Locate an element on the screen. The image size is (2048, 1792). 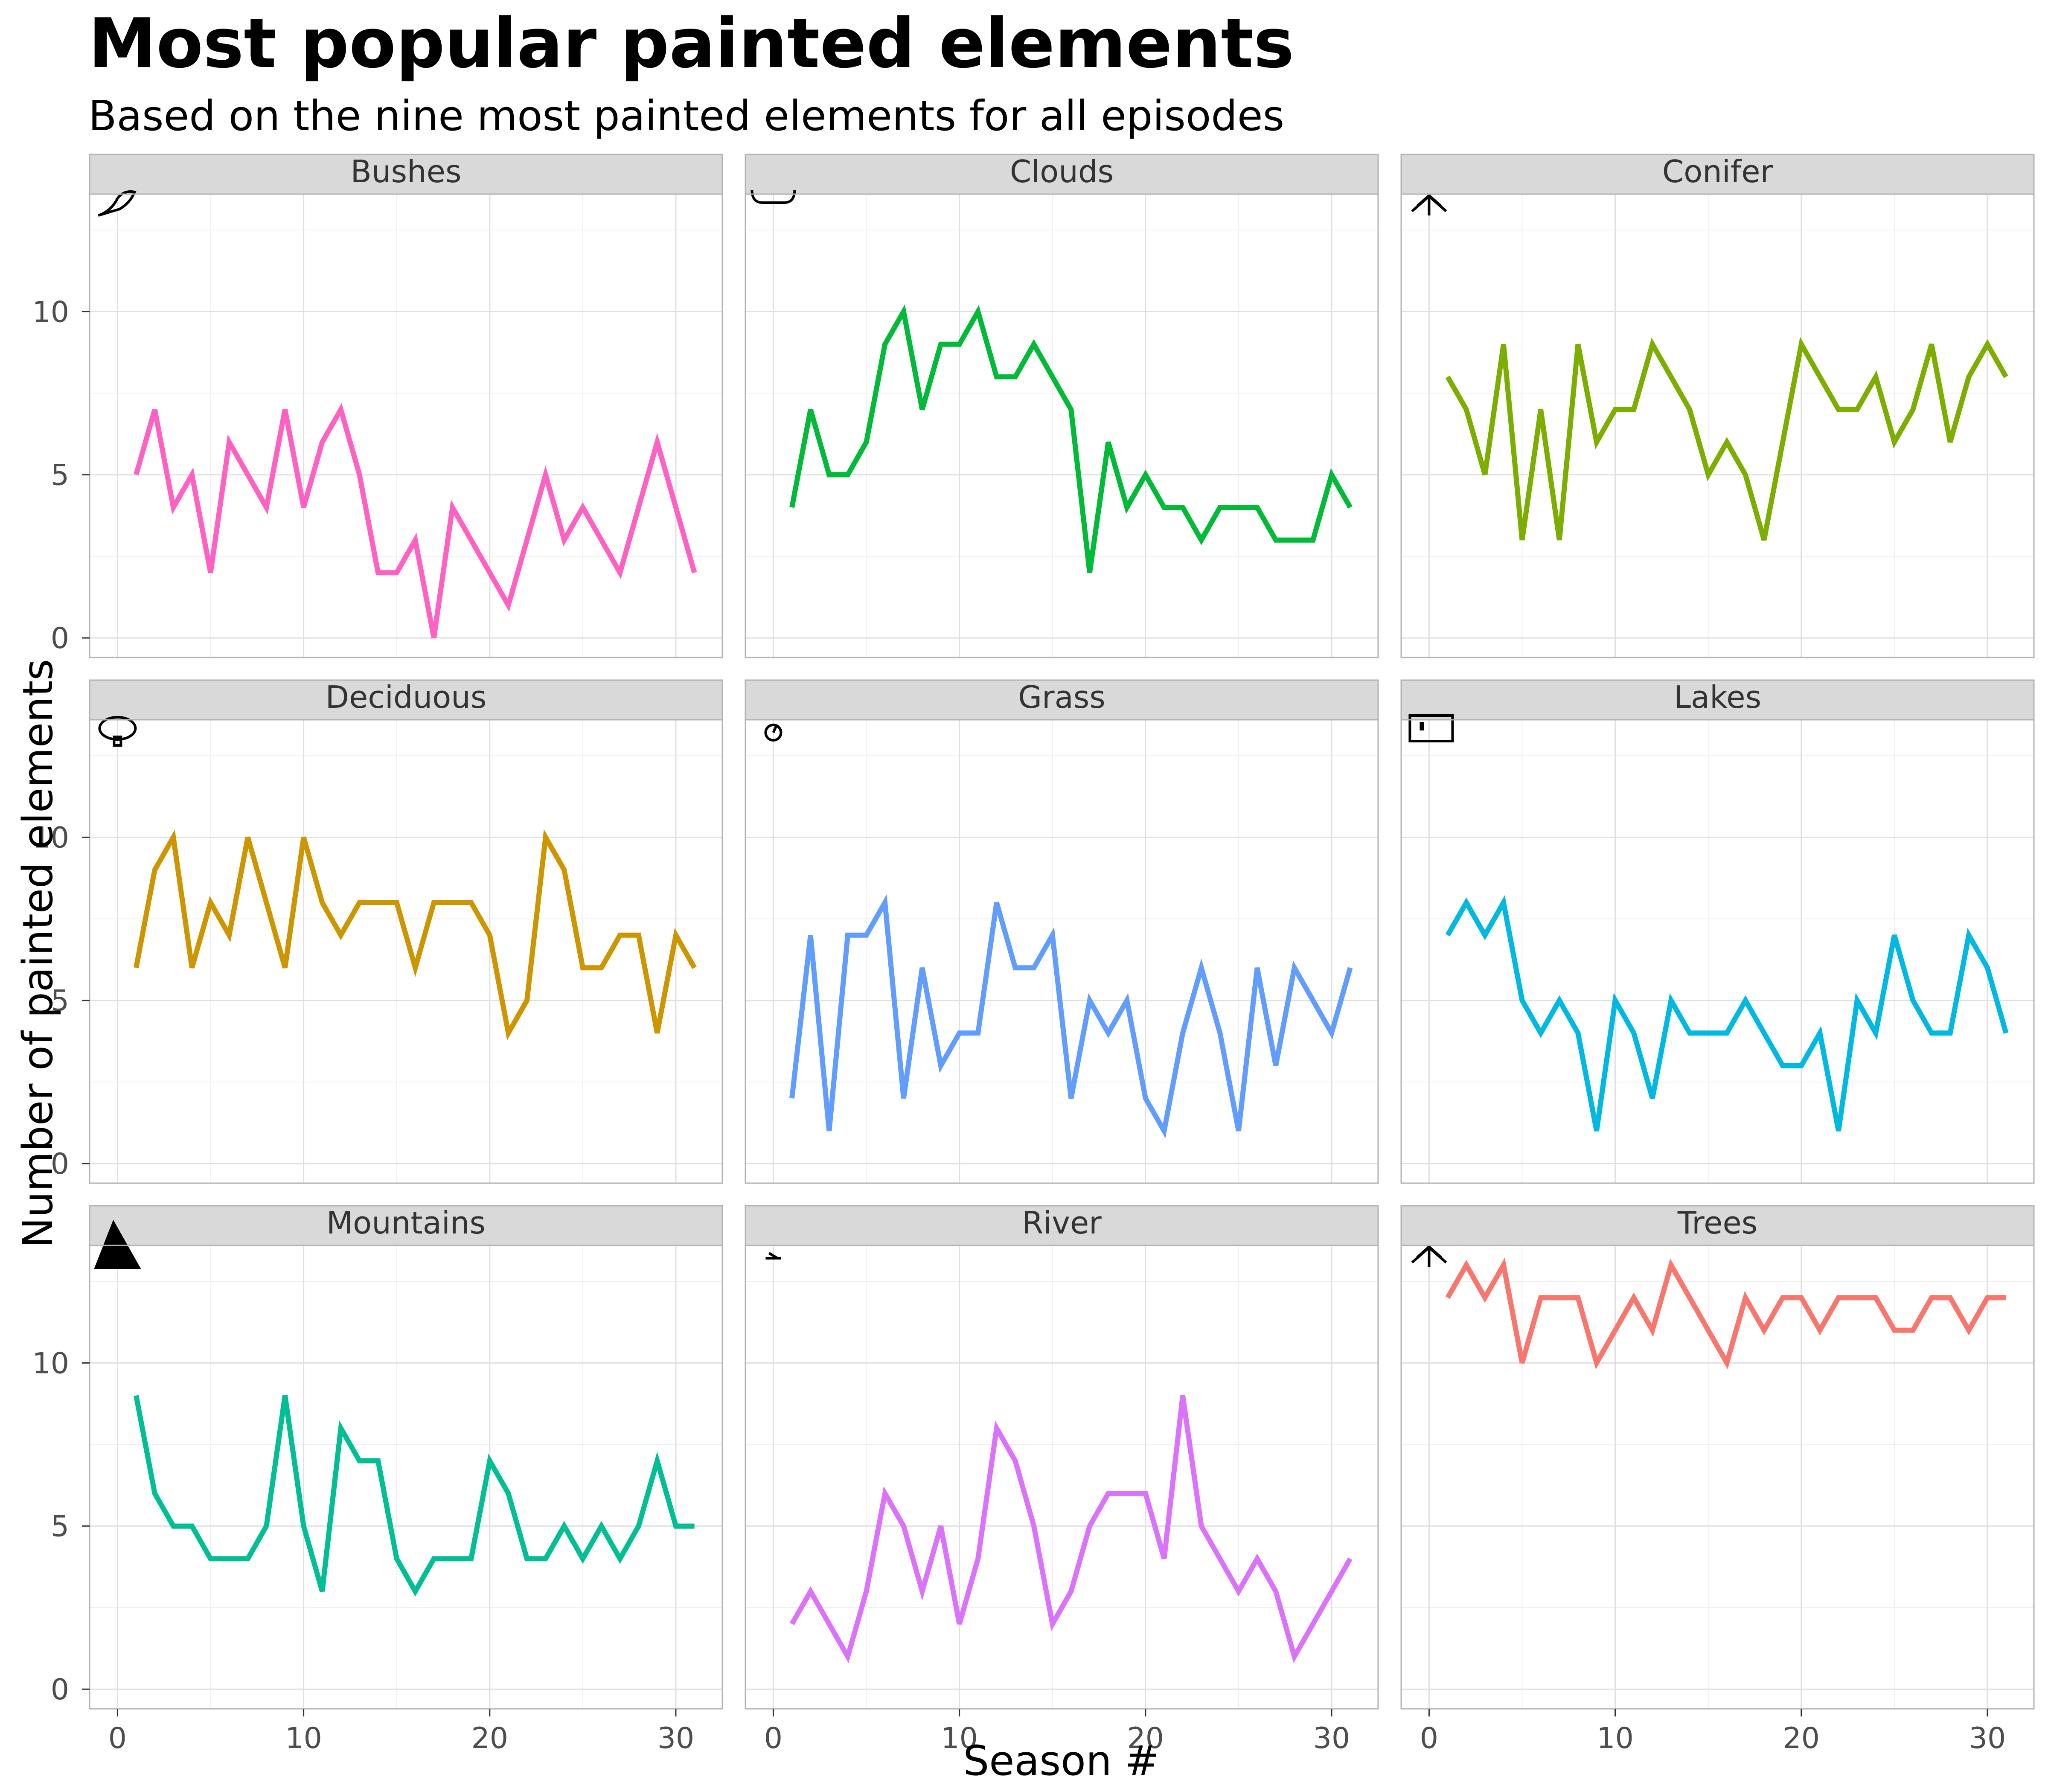
series-line-trees is located at coordinates (1725, 1313).